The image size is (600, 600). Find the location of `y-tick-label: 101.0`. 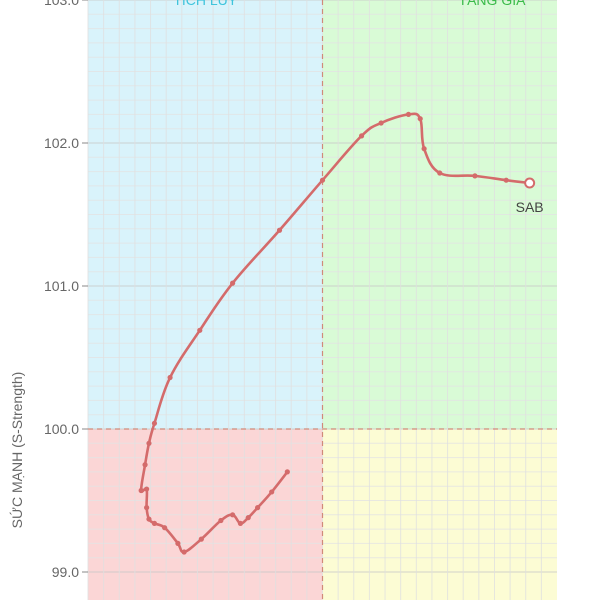

y-tick-label: 101.0 is located at coordinates (61, 286).